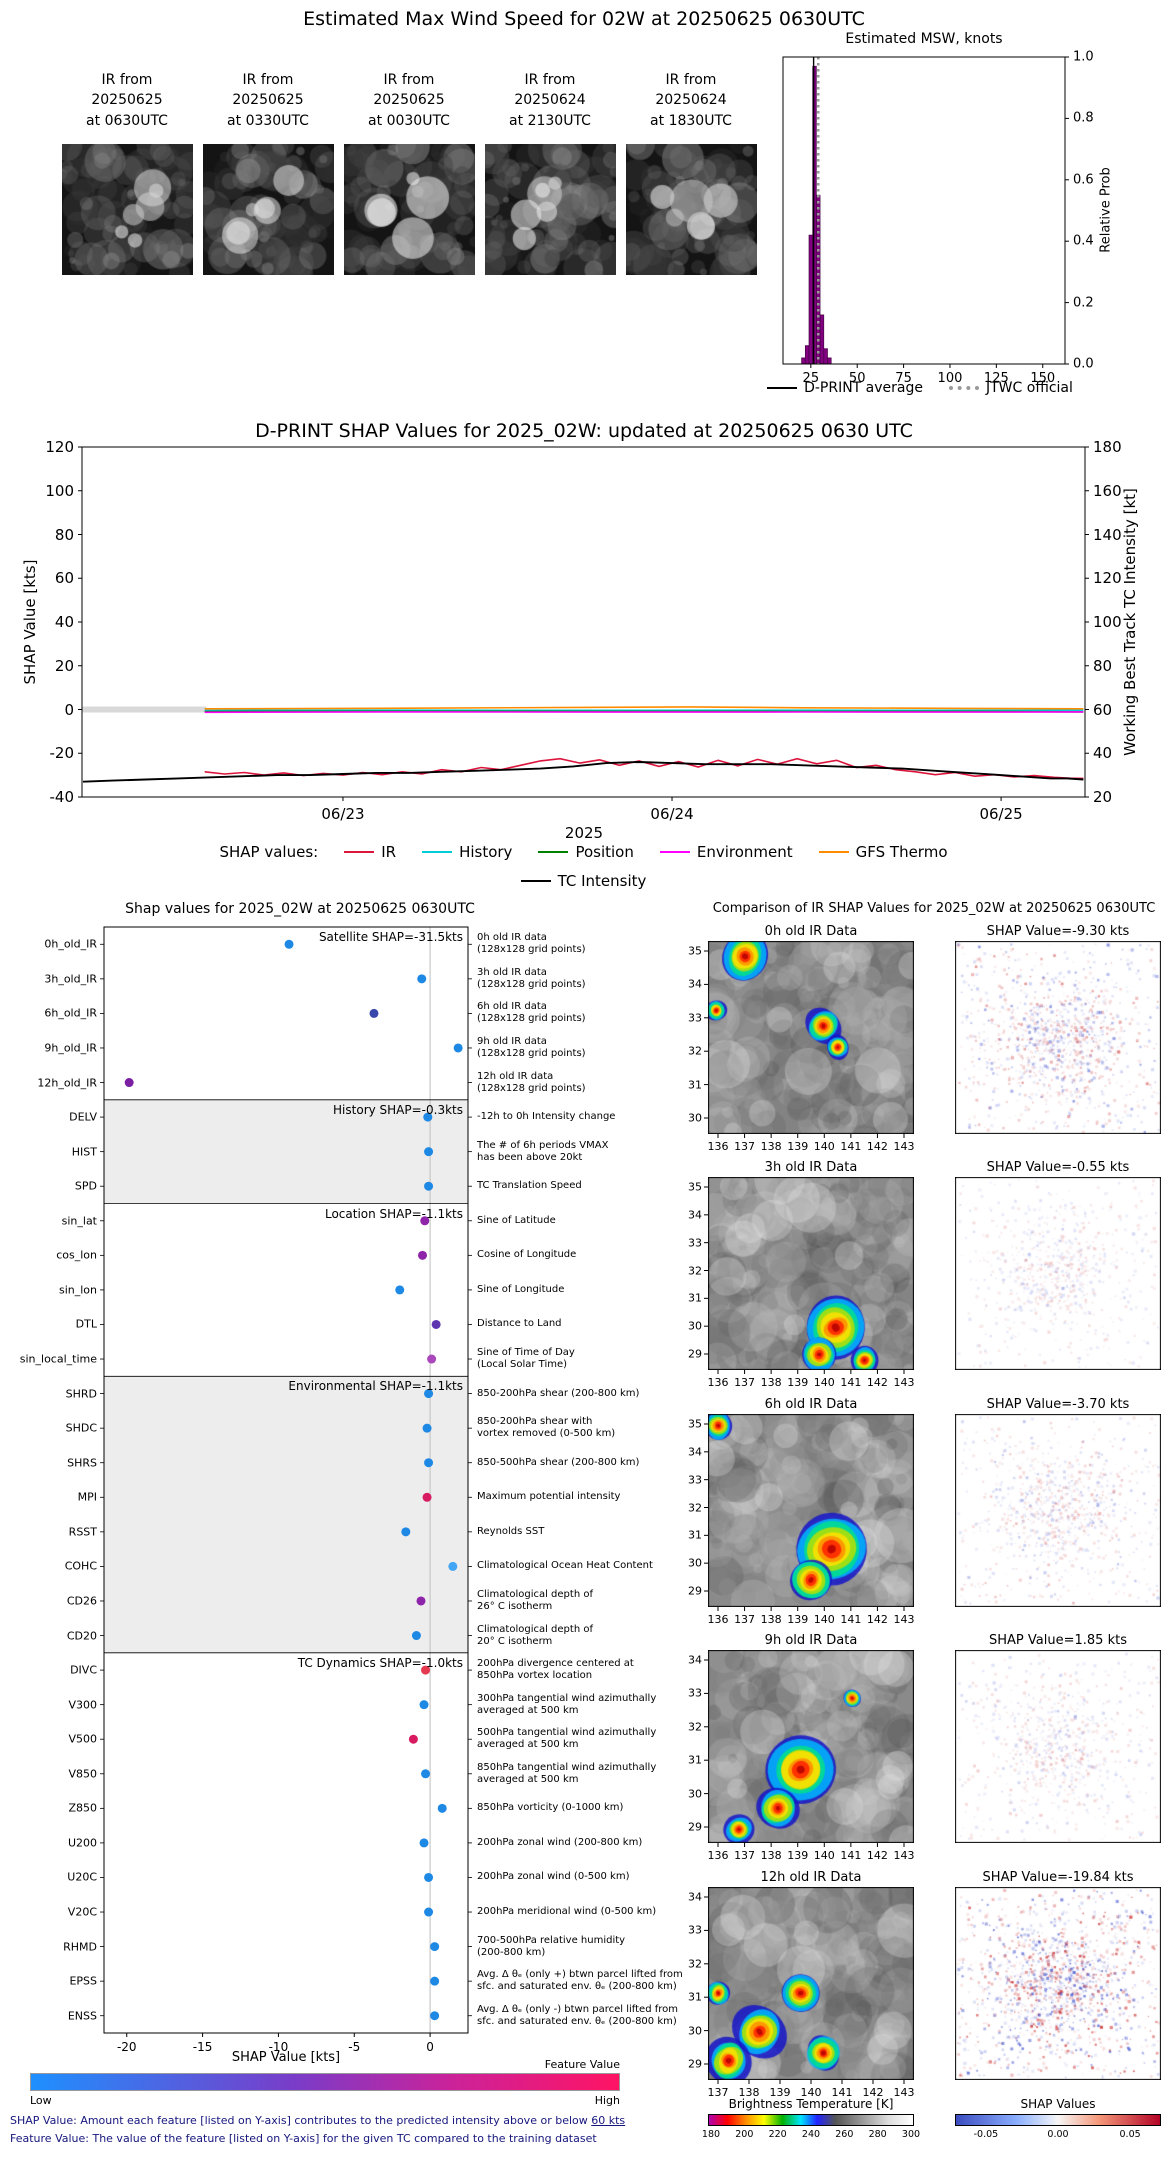 Image resolution: width=1168 pixels, height=2158 pixels. Describe the element at coordinates (711, 2134) in the screenshot. I see `bt-colorbar-tick: 180` at that location.